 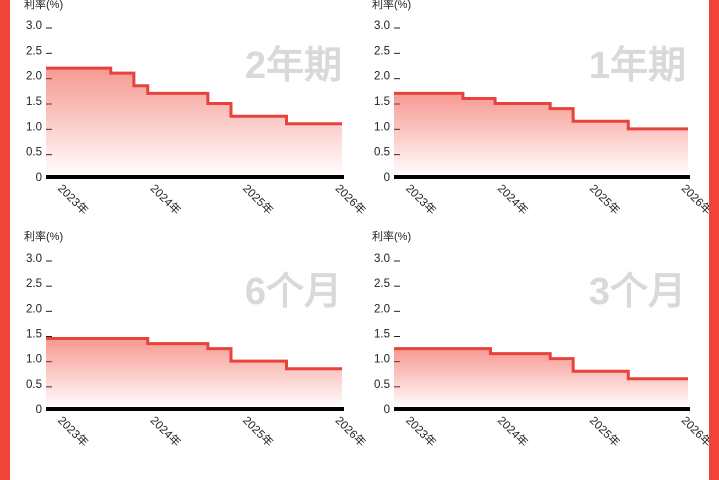 I want to click on chart-title: 2年期, so click(x=293, y=66).